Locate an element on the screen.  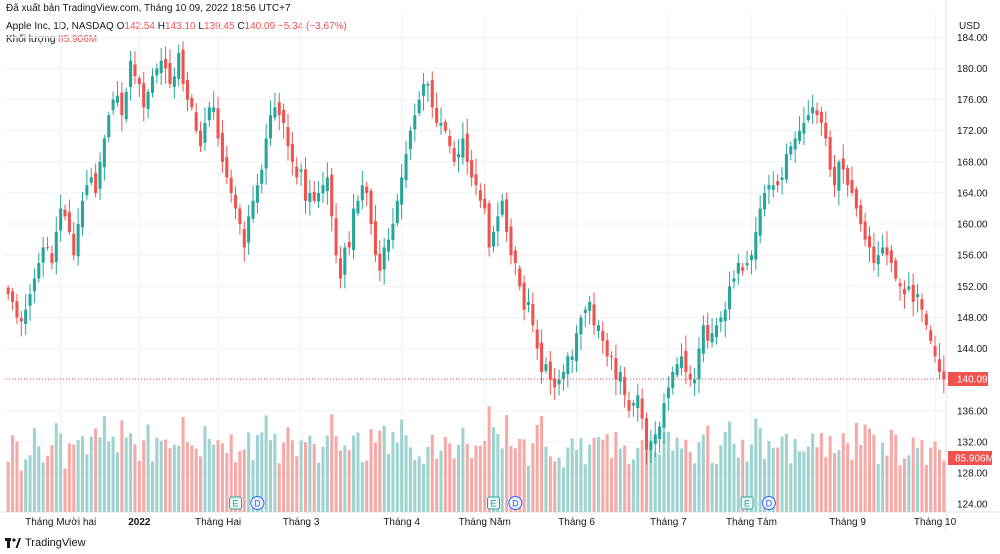
currency-label: USD is located at coordinates (970, 26).